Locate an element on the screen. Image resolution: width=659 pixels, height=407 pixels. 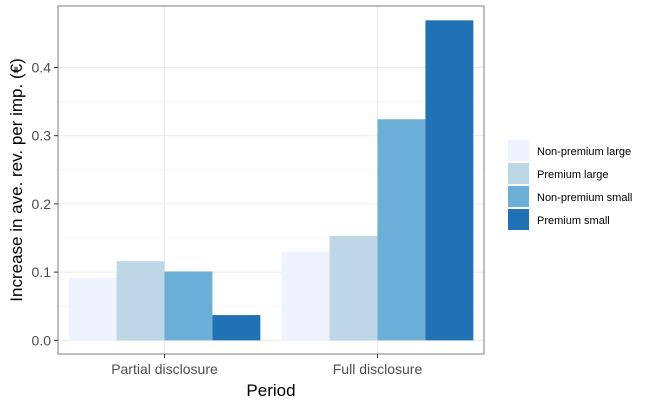
y-tick-label: 0.3 is located at coordinates (42, 136).